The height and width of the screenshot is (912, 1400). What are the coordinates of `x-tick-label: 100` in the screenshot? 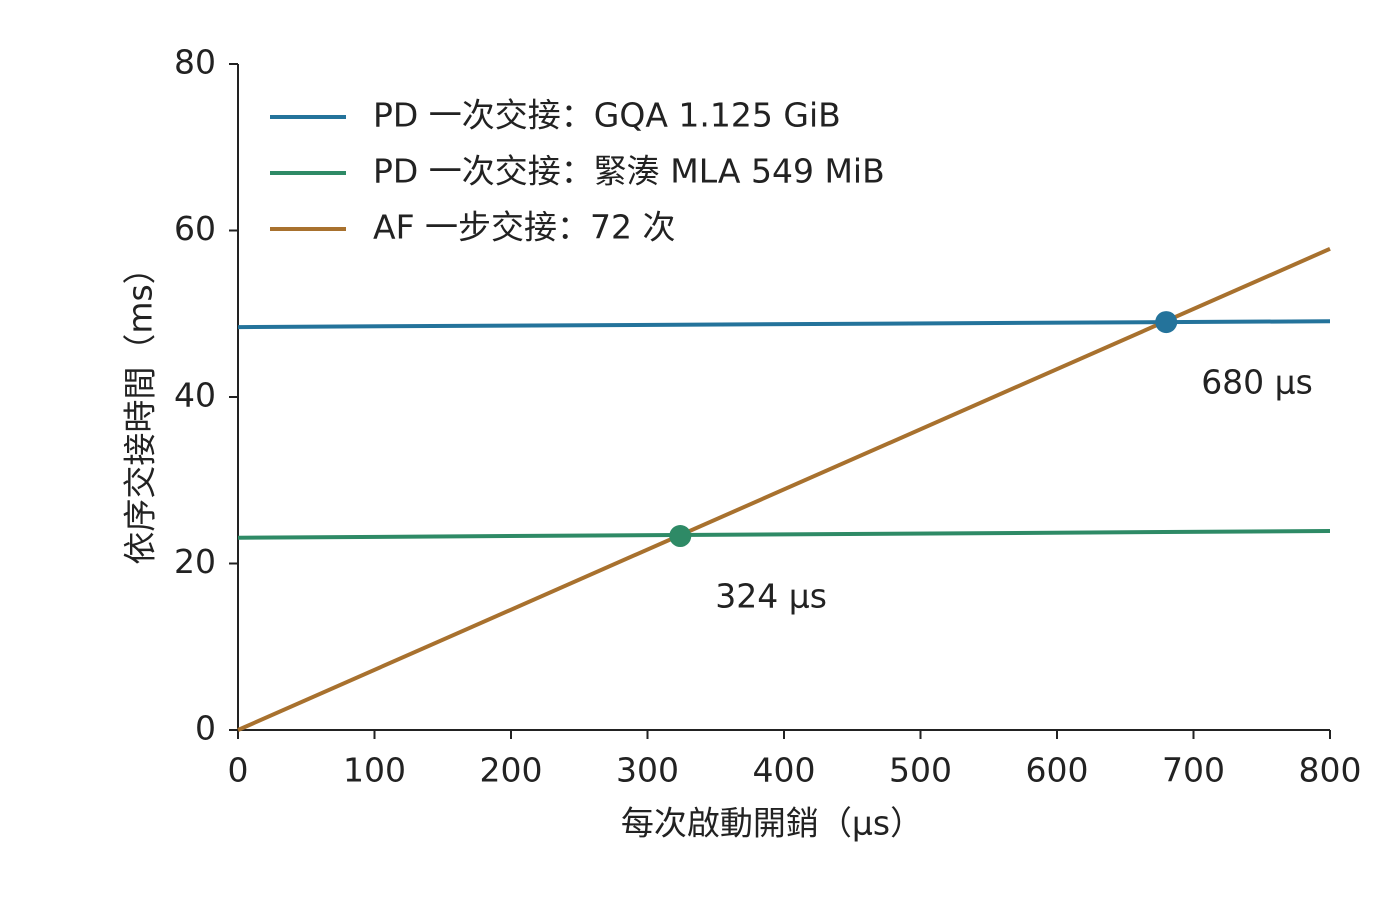 It's located at (374, 770).